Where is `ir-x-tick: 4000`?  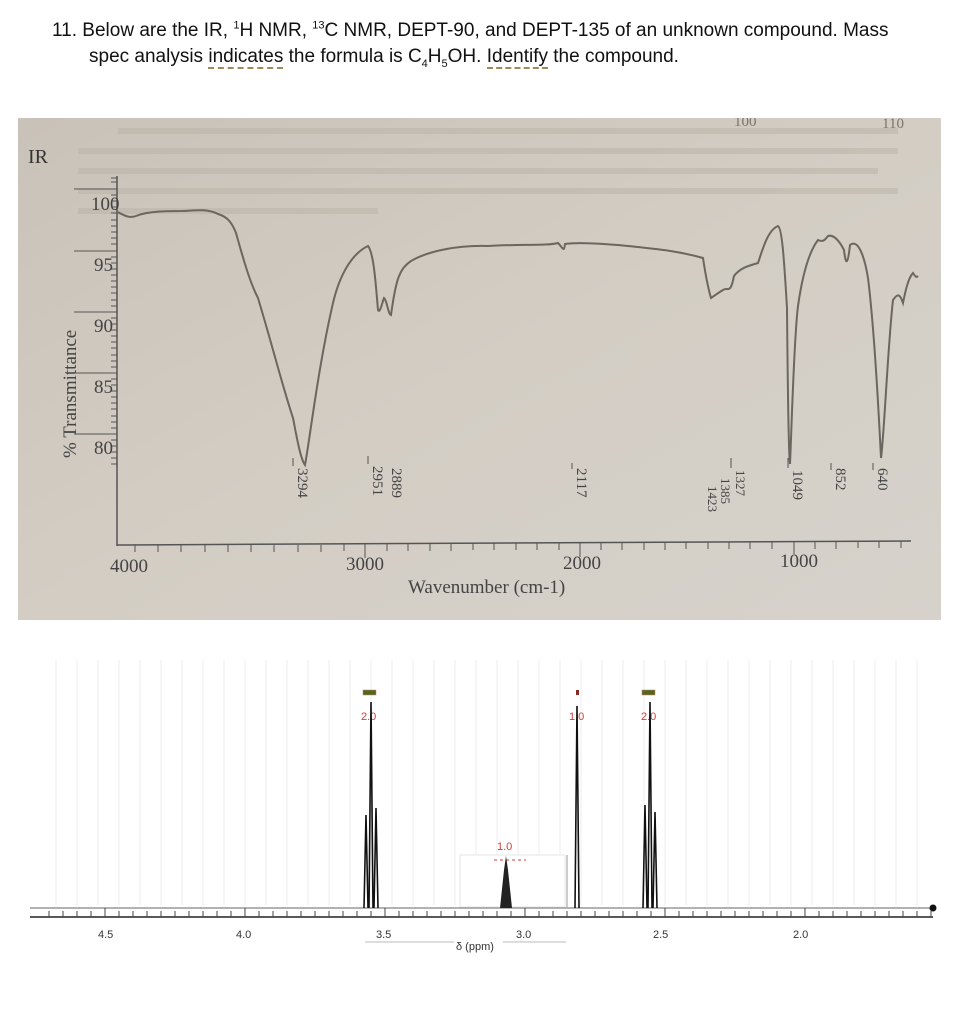
ir-x-tick: 4000 is located at coordinates (129, 566).